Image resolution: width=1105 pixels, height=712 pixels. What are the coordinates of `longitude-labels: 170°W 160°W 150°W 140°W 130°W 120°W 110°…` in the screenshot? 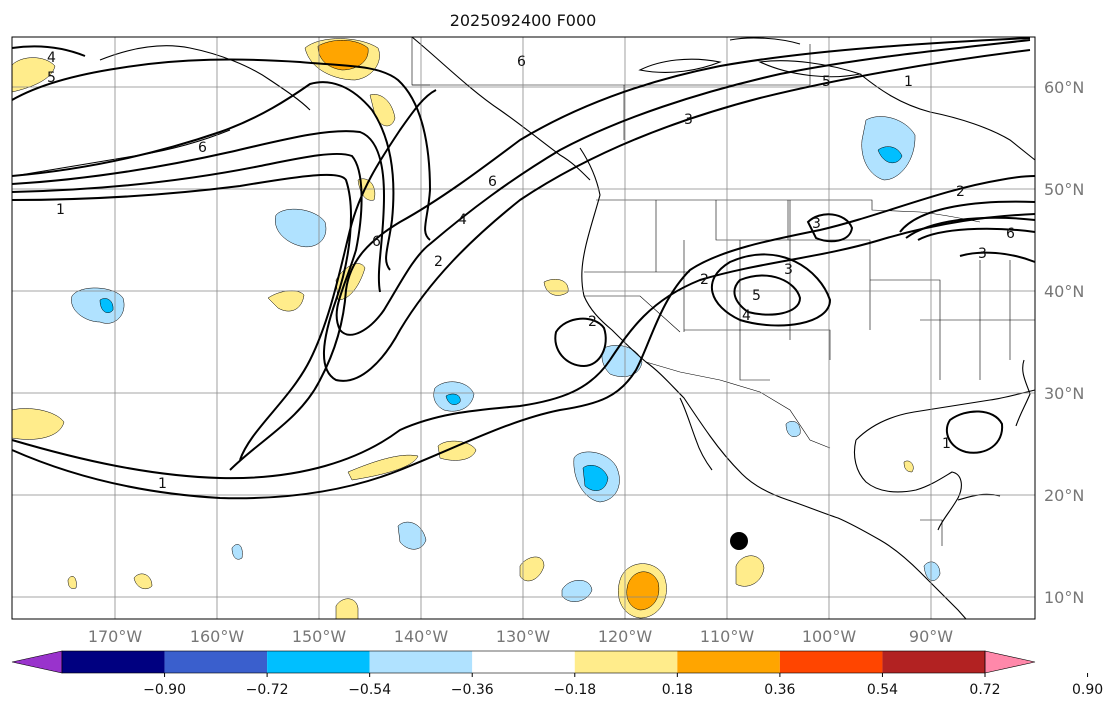 It's located at (520, 636).